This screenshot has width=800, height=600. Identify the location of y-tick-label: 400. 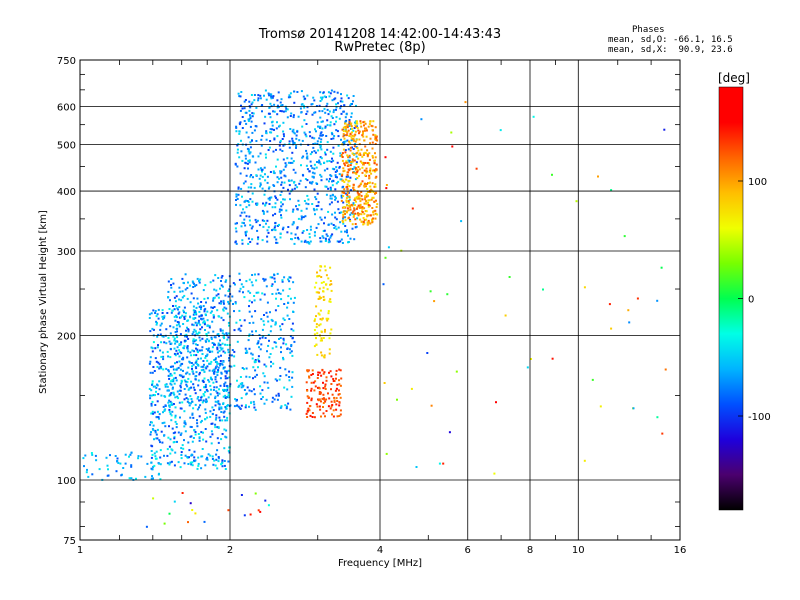
(66, 192).